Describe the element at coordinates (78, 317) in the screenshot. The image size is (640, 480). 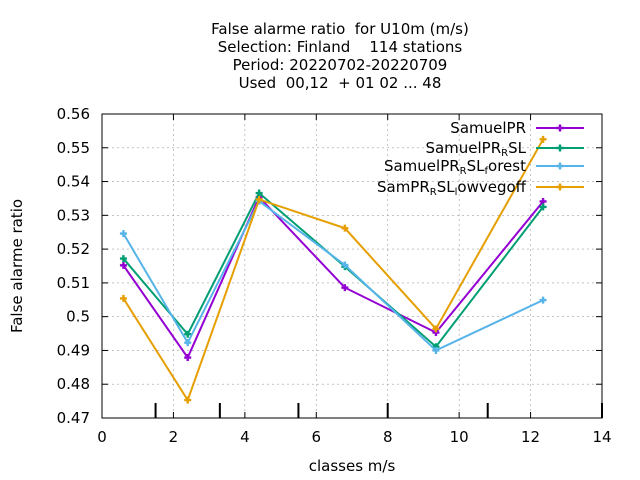
I see `y-tick-label: 0.5` at that location.